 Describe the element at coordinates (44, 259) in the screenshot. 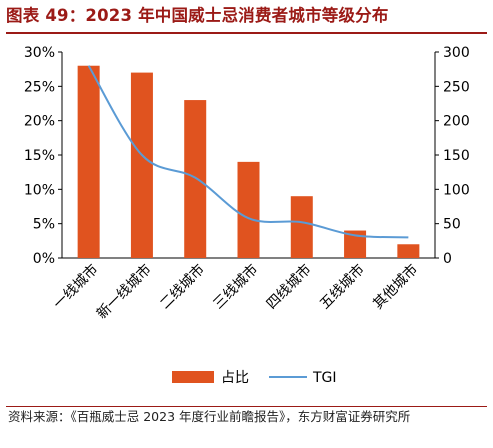

I see `left-tick-label: 0%` at that location.